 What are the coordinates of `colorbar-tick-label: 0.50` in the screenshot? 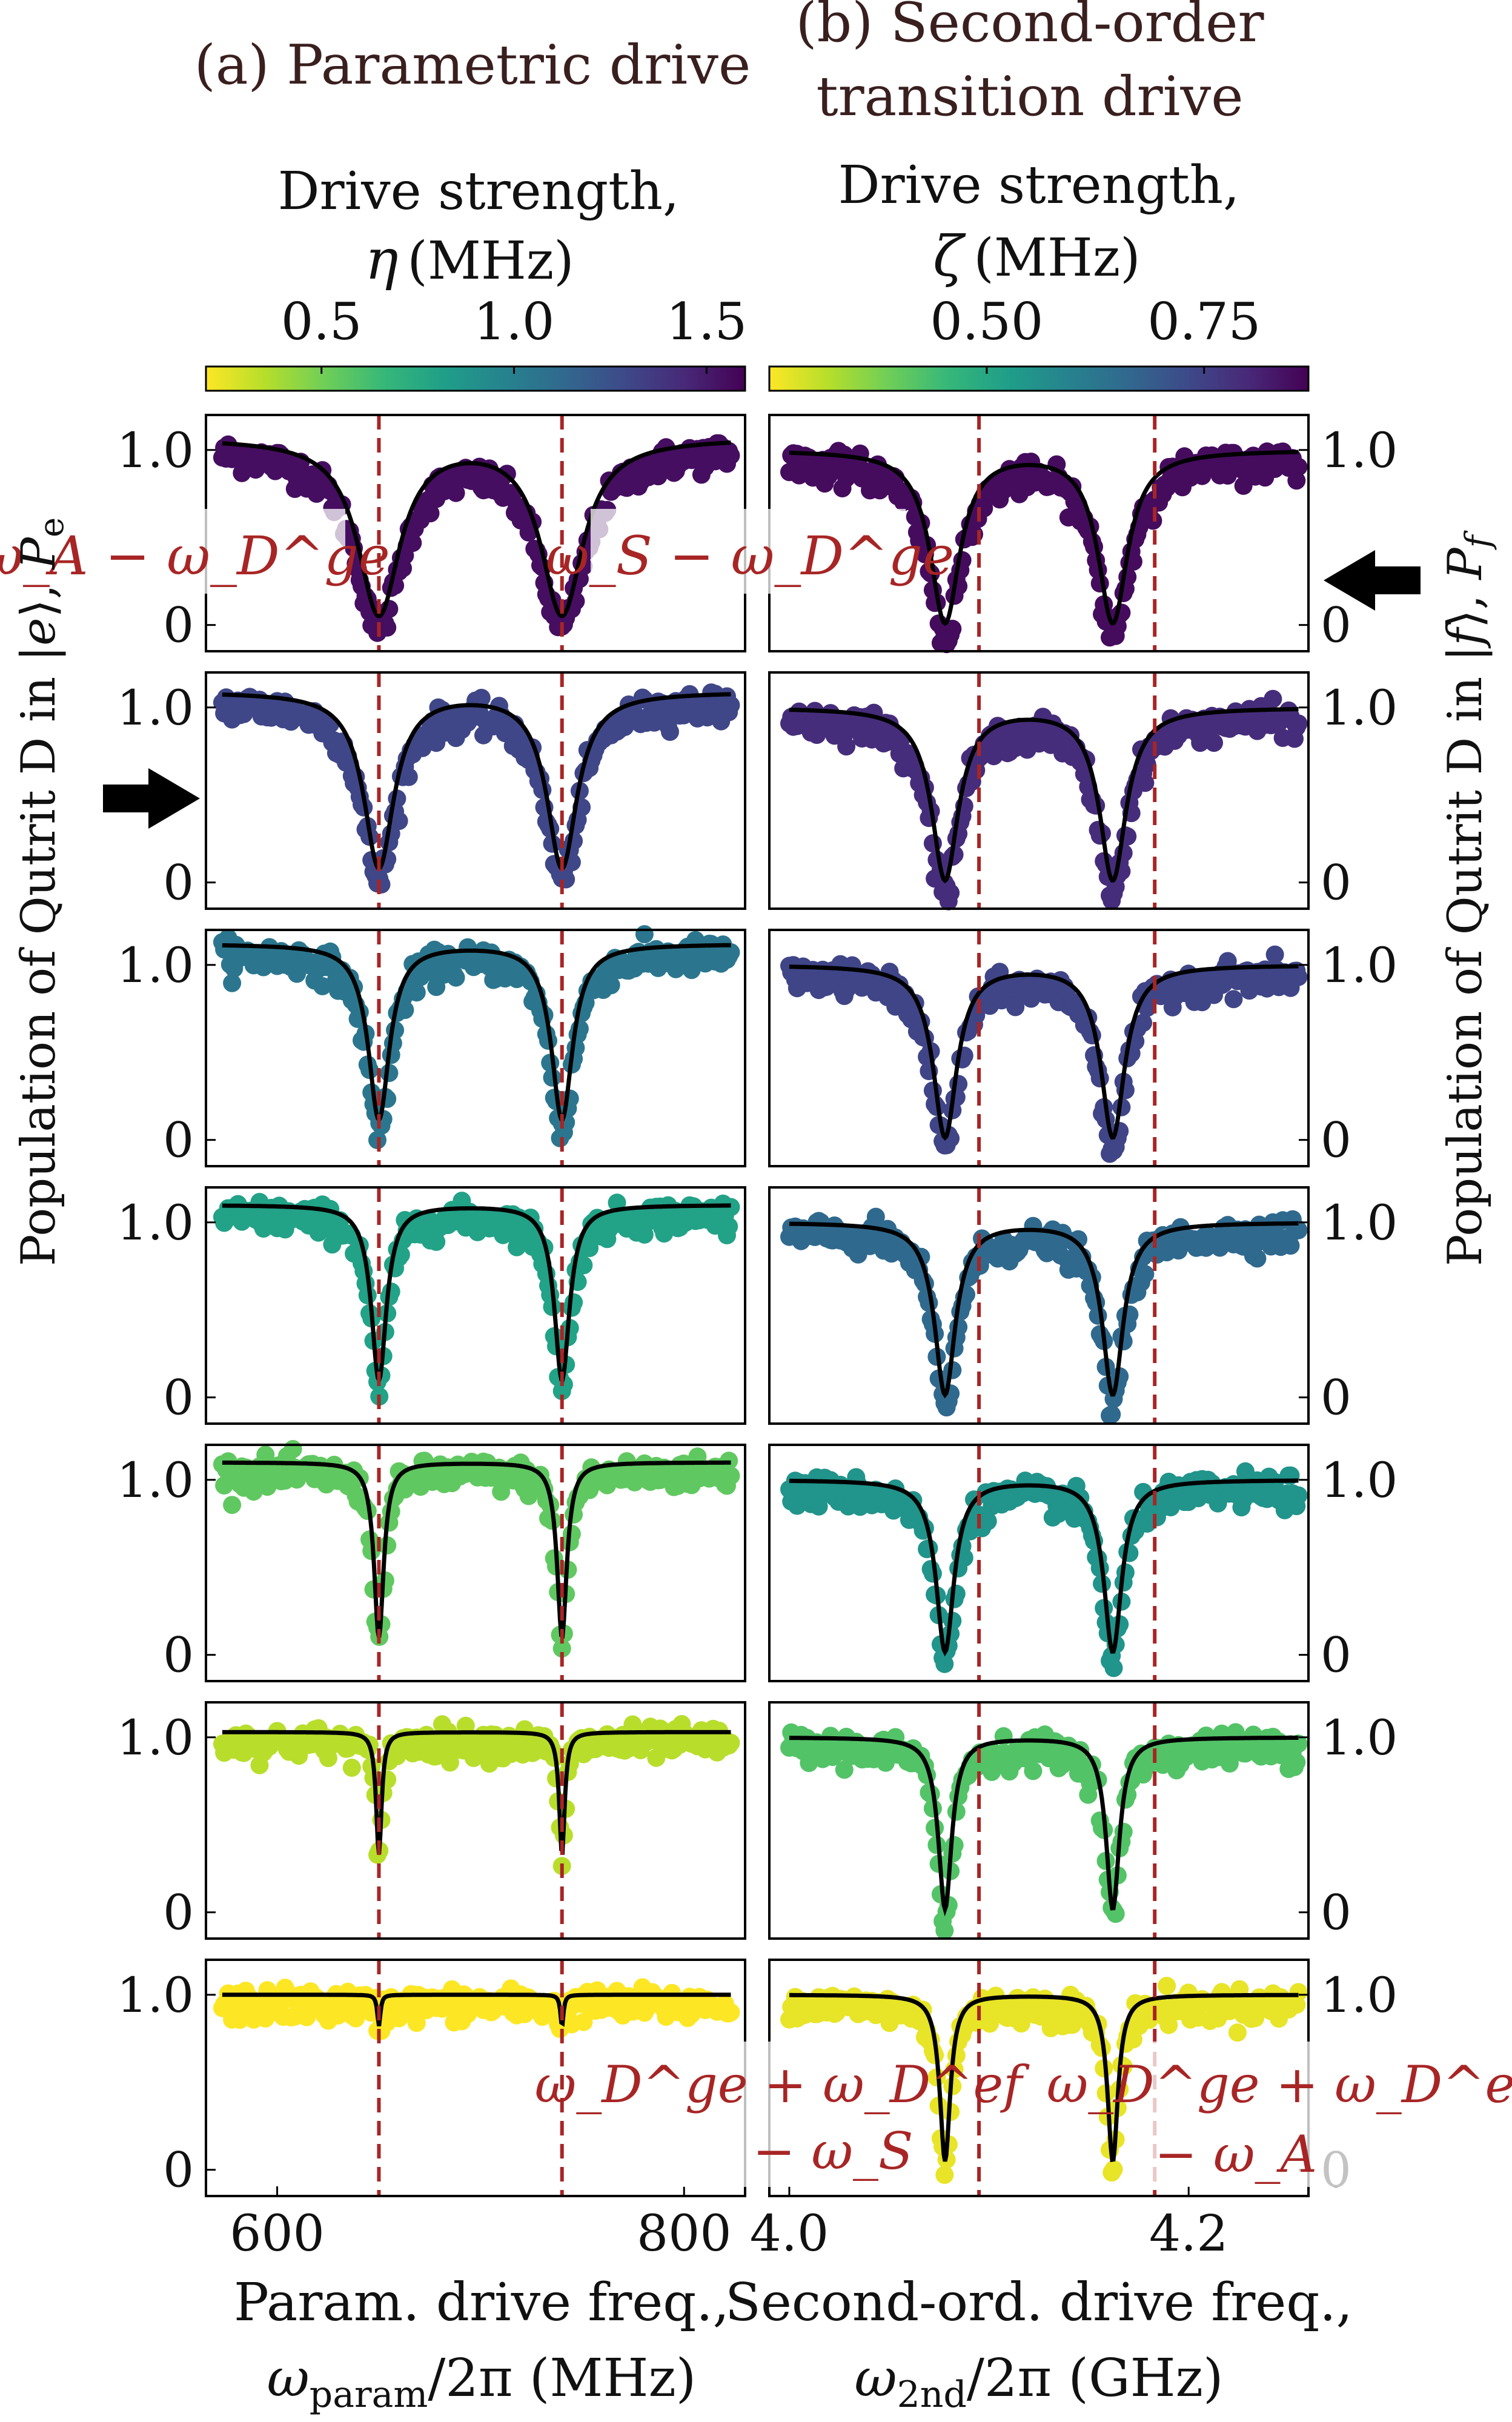 It's located at (986, 321).